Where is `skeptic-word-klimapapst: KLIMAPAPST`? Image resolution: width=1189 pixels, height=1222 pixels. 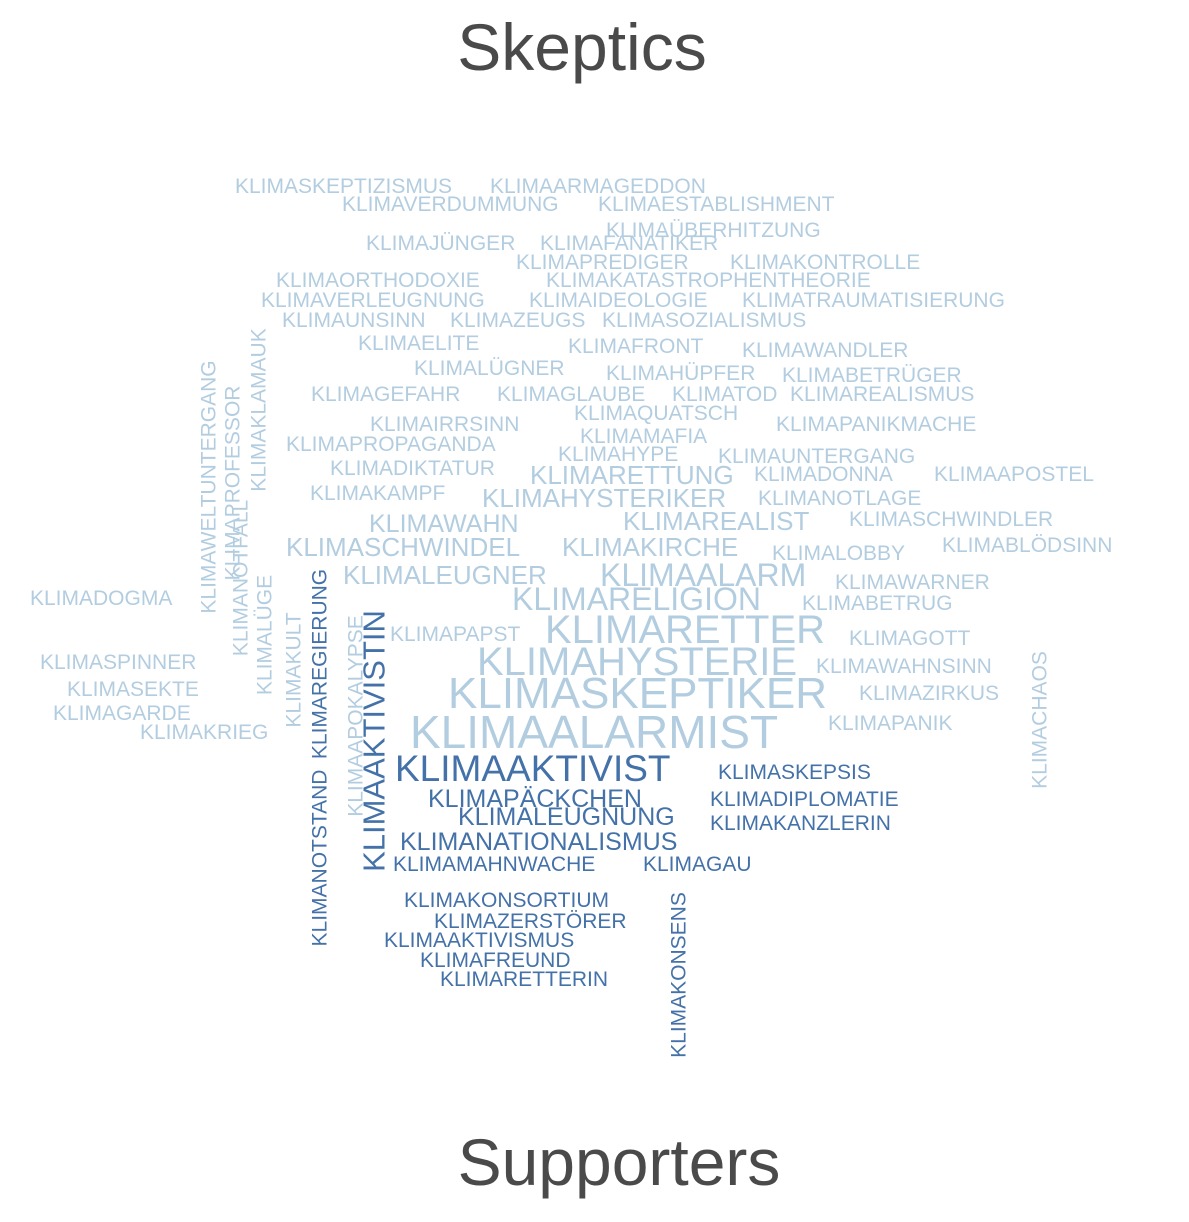
skeptic-word-klimapapst: KLIMAPAPST is located at coordinates (455, 634).